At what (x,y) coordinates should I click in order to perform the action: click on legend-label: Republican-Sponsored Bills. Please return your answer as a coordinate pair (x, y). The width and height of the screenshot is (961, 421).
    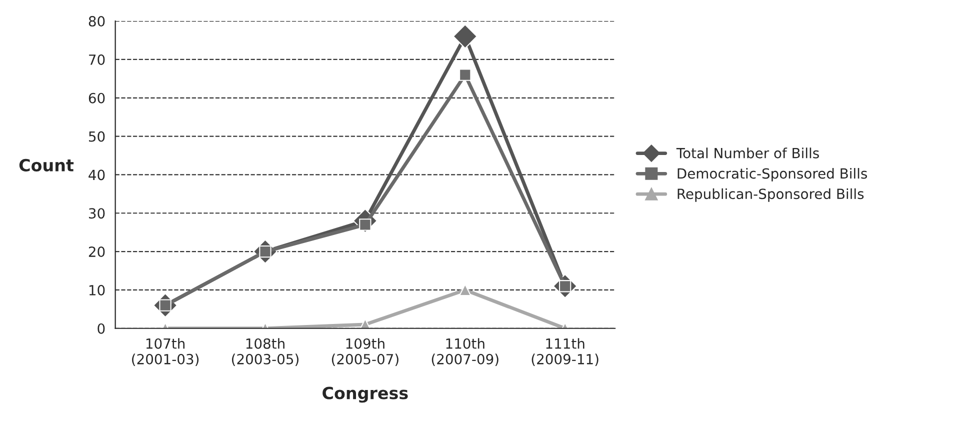
    Looking at the image, I should click on (771, 195).